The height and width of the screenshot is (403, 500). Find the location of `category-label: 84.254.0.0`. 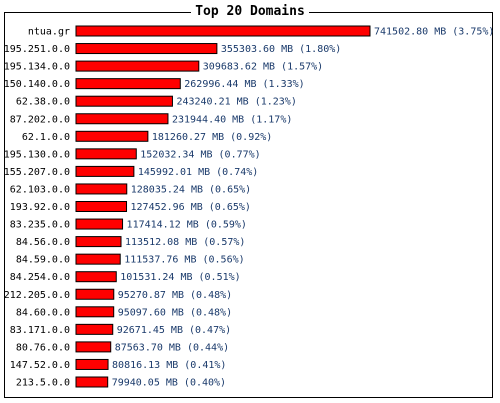

category-label: 84.254.0.0 is located at coordinates (40, 277).